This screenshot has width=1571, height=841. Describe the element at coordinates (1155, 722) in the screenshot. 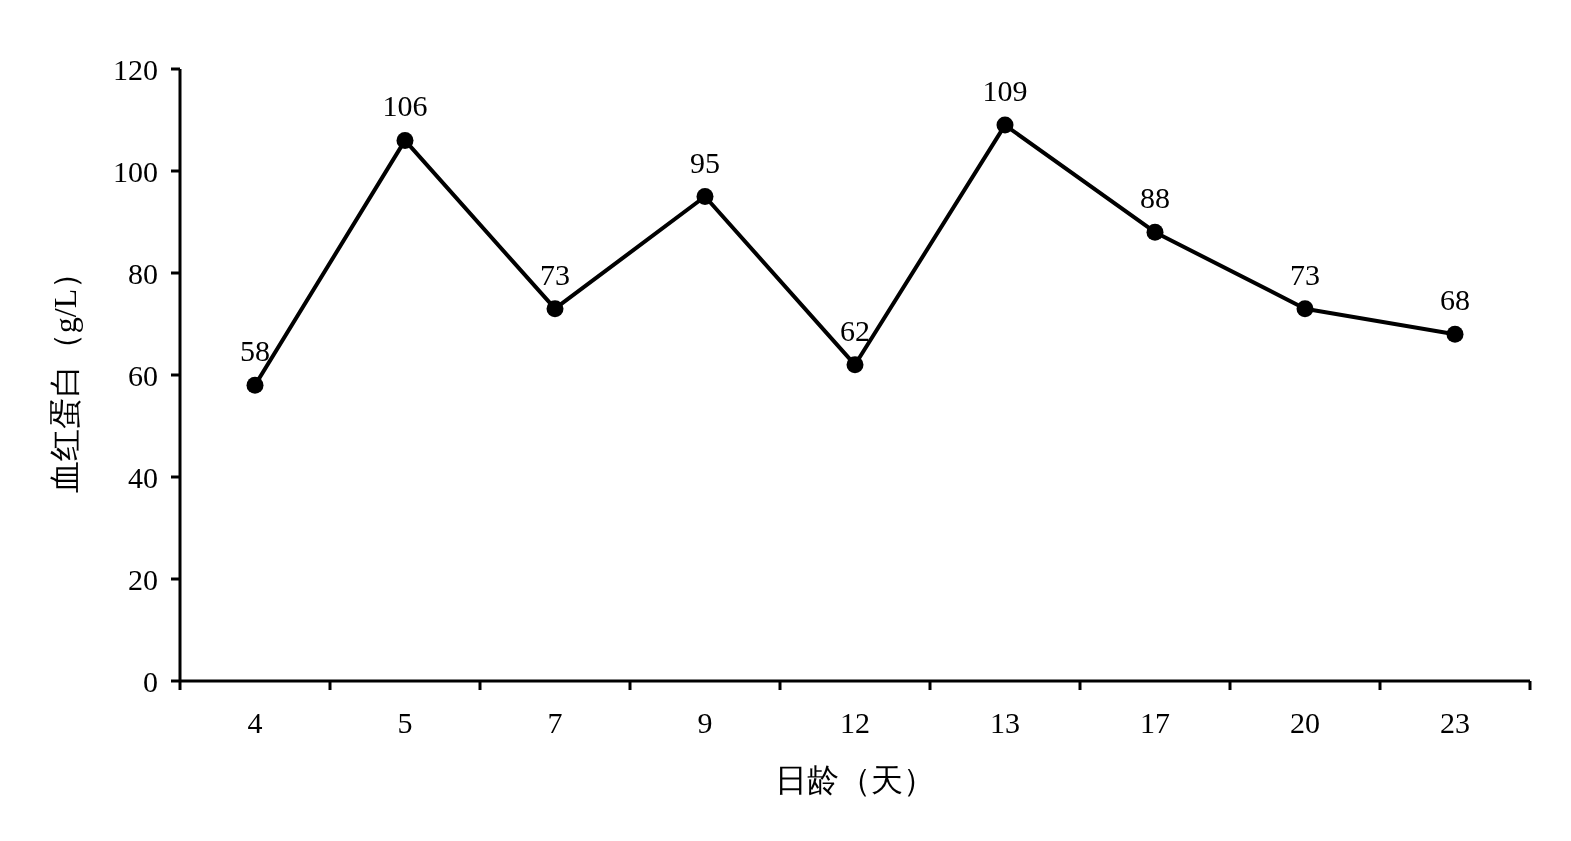

I see `x-tick-label: 17` at that location.